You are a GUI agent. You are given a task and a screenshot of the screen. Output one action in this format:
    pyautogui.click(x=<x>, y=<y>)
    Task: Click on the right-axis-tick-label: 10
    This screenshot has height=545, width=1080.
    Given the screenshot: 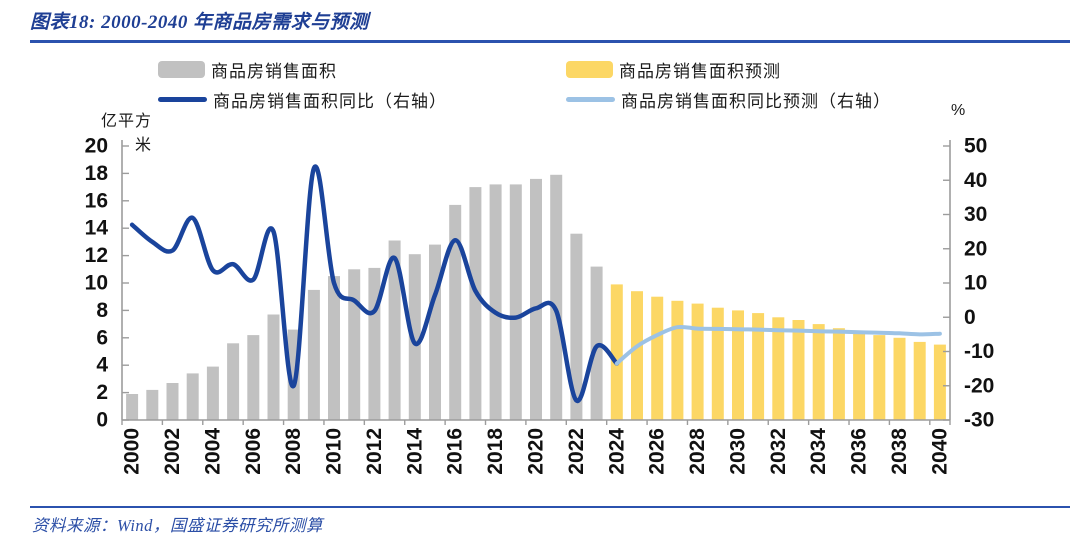 What is the action you would take?
    pyautogui.click(x=975, y=283)
    